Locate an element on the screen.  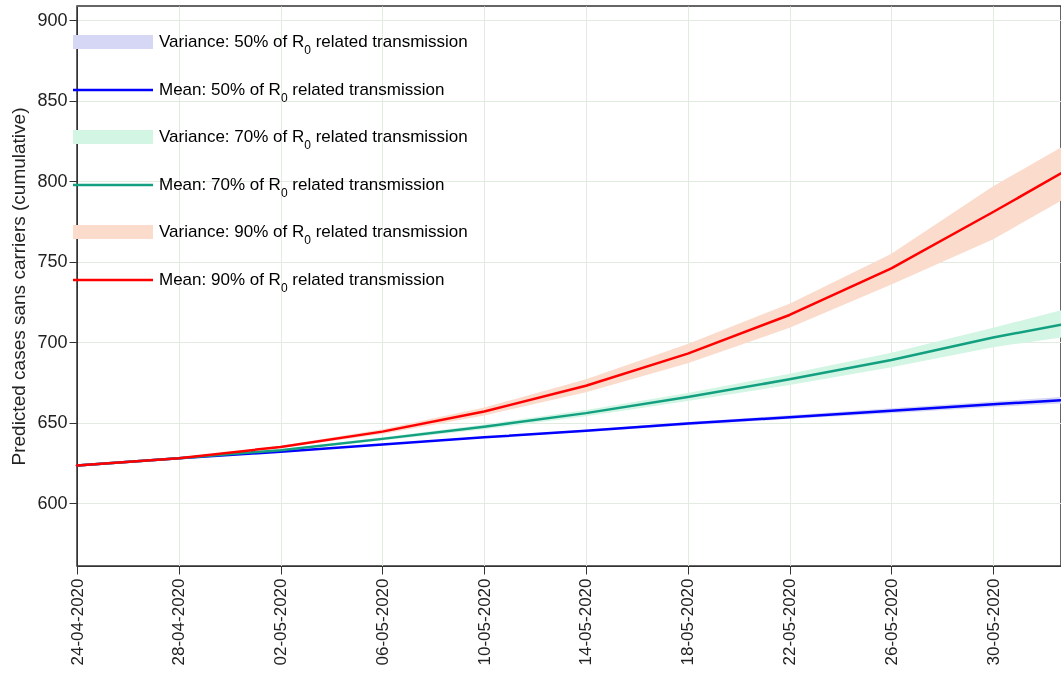
y-tick-label: 900 is located at coordinates (52, 19).